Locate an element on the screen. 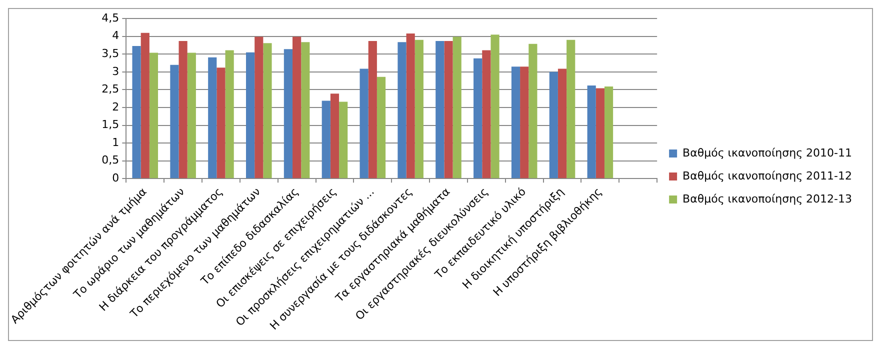 This screenshot has width=881, height=349. legend-label: Βαθμός ικανοποίησης 2012-13 is located at coordinates (767, 199).